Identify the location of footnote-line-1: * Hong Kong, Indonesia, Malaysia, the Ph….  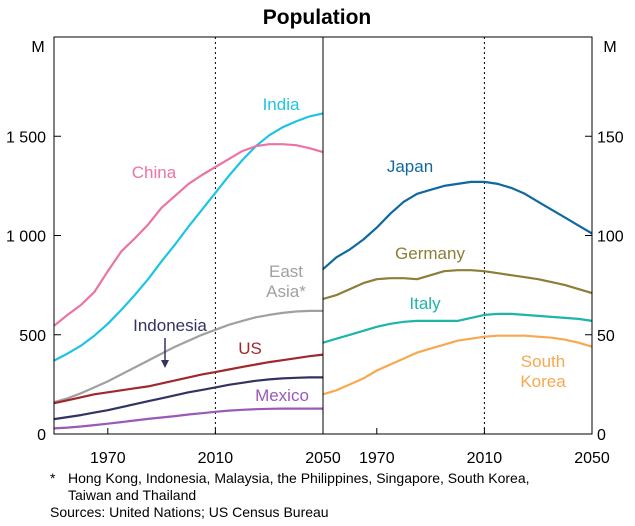
(317, 478).